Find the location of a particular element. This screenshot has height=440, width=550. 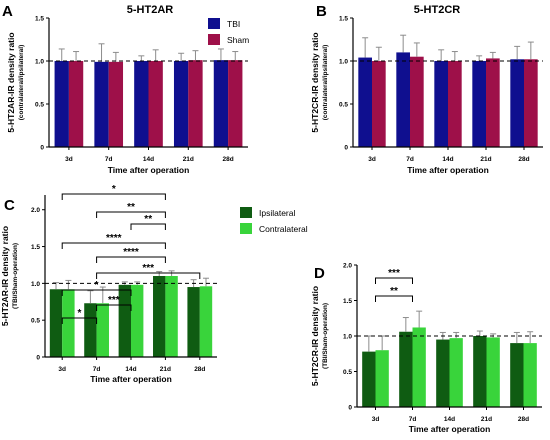

panel-letter: B is located at coordinates (321, 11).